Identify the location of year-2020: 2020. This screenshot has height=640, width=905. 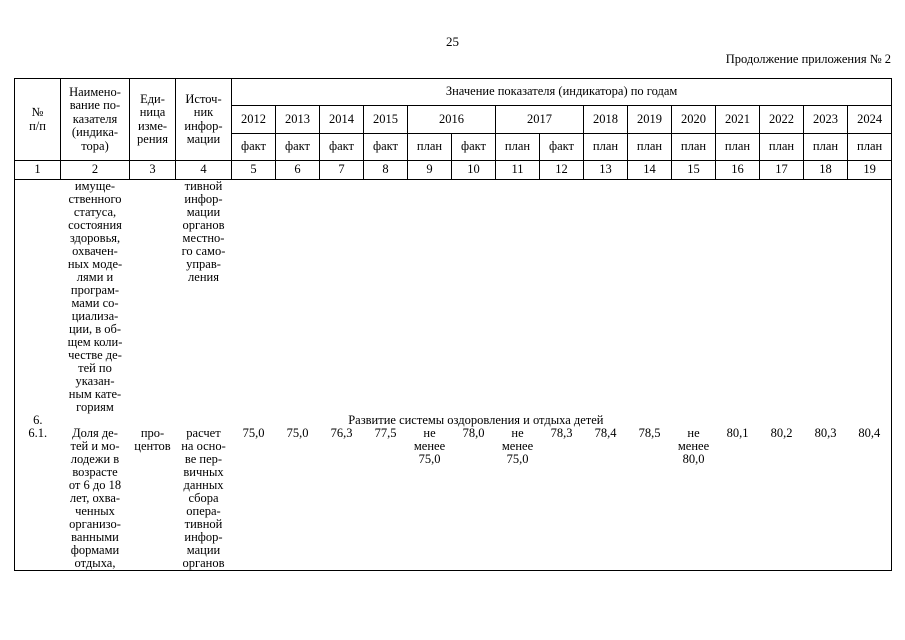
(693, 119).